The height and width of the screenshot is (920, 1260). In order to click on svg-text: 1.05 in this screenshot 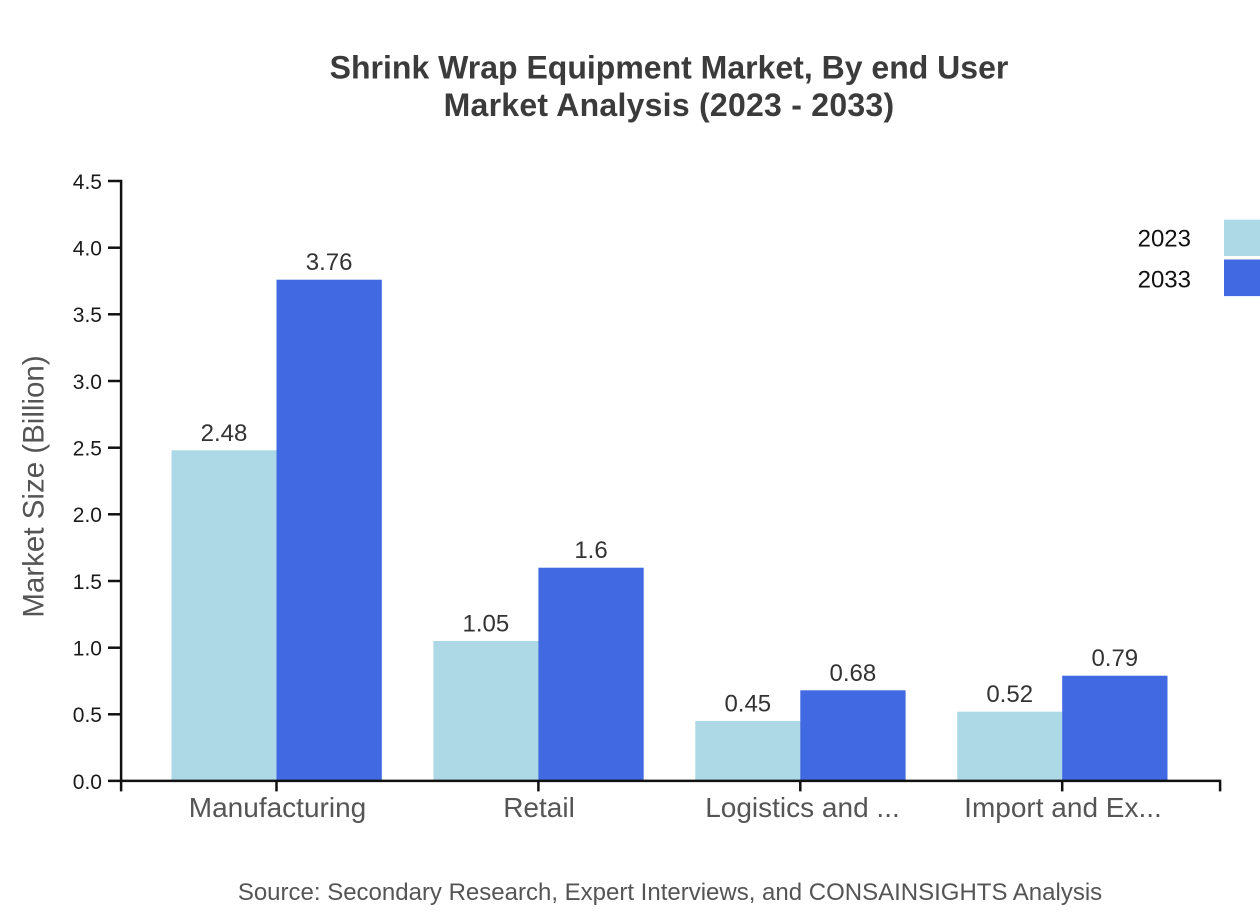, I will do `click(486, 624)`.